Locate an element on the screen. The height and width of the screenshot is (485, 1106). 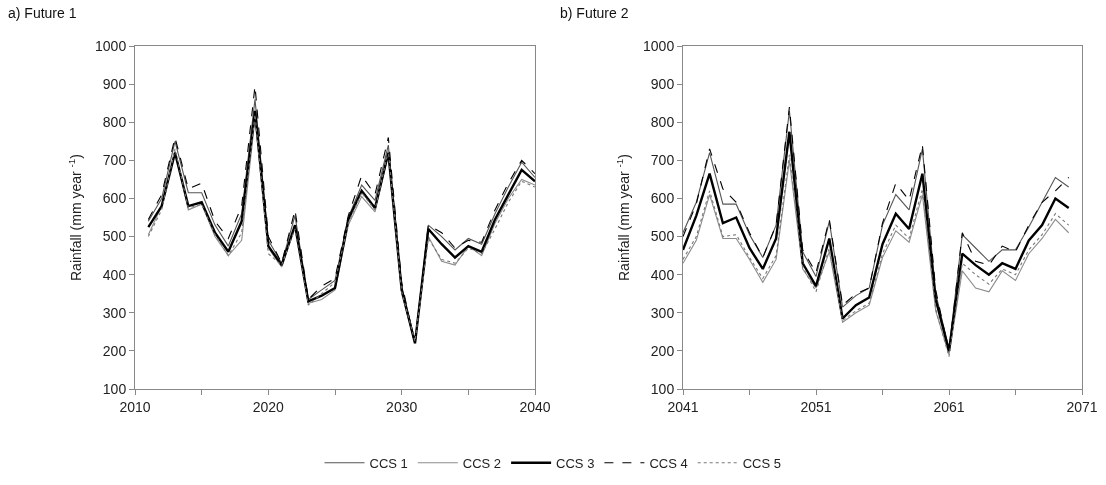
x-tick-label: 2061 is located at coordinates (949, 406).